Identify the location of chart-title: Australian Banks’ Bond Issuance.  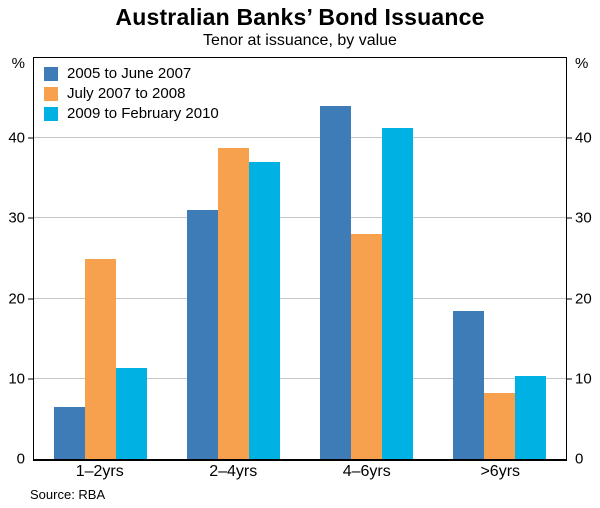
(300, 17).